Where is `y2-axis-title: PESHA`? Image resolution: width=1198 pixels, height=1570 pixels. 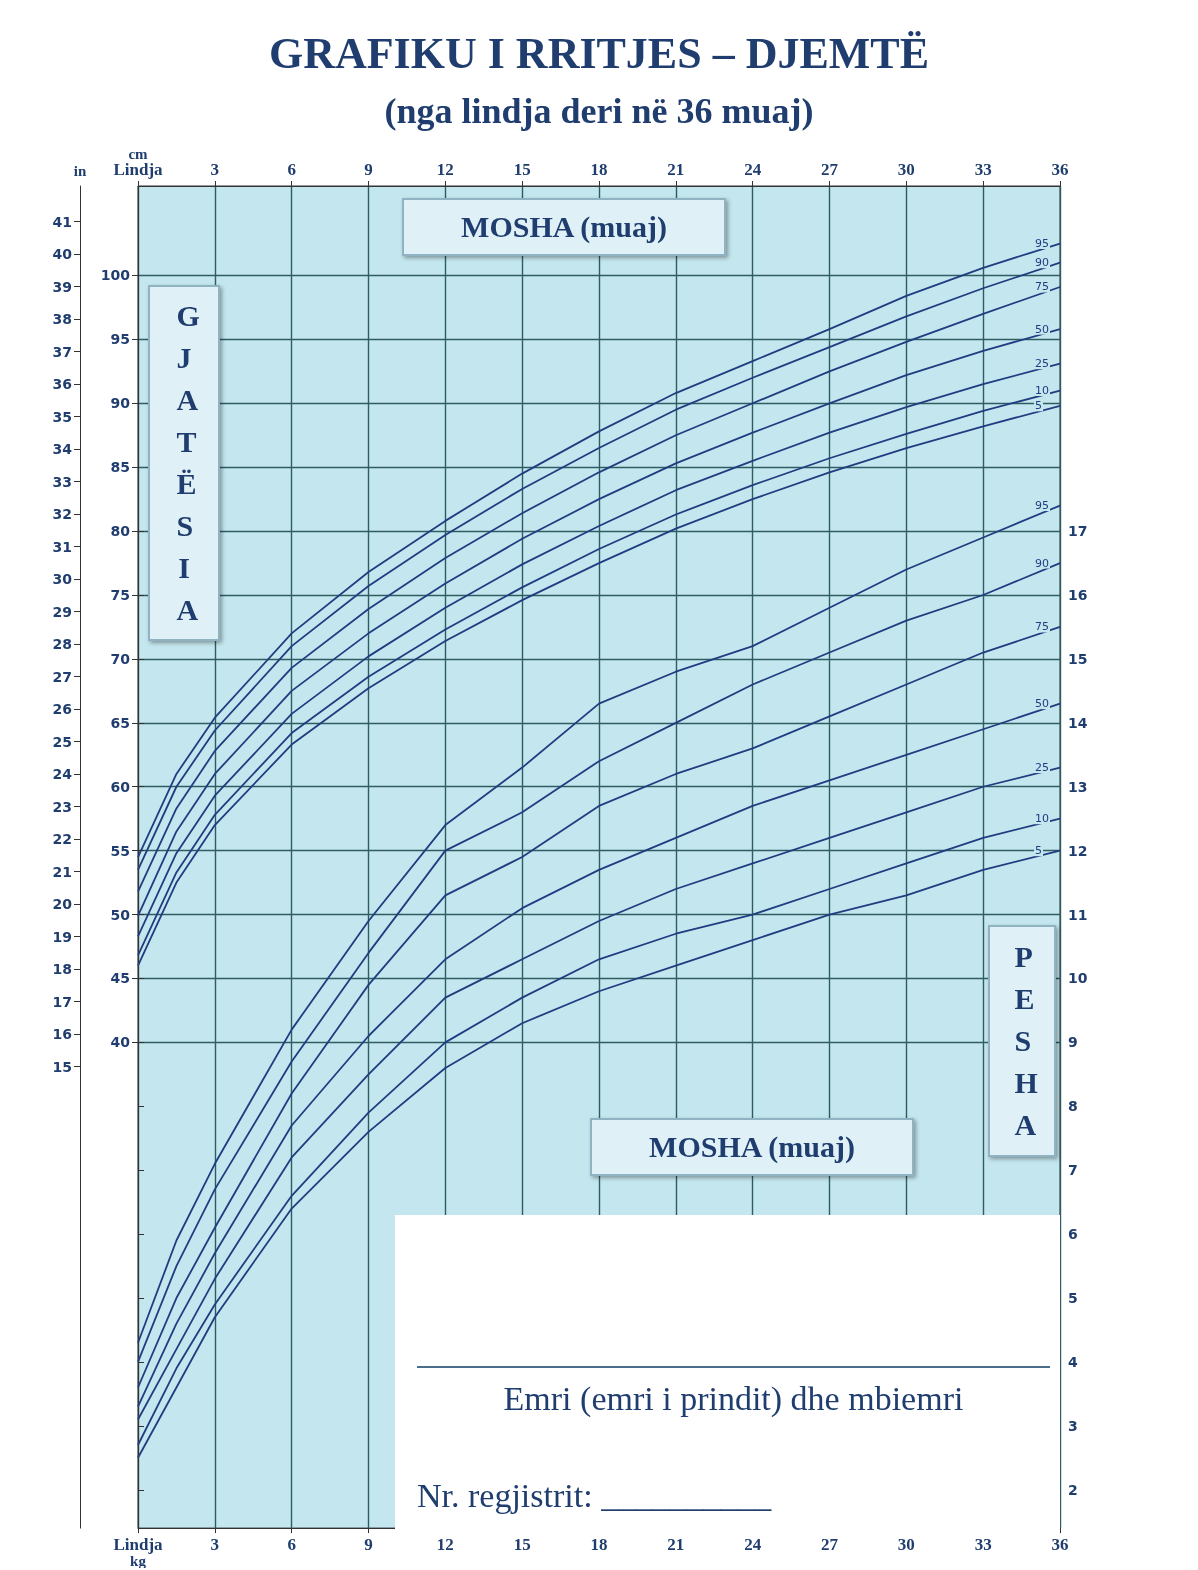
y2-axis-title: PESHA is located at coordinates (1026, 1041).